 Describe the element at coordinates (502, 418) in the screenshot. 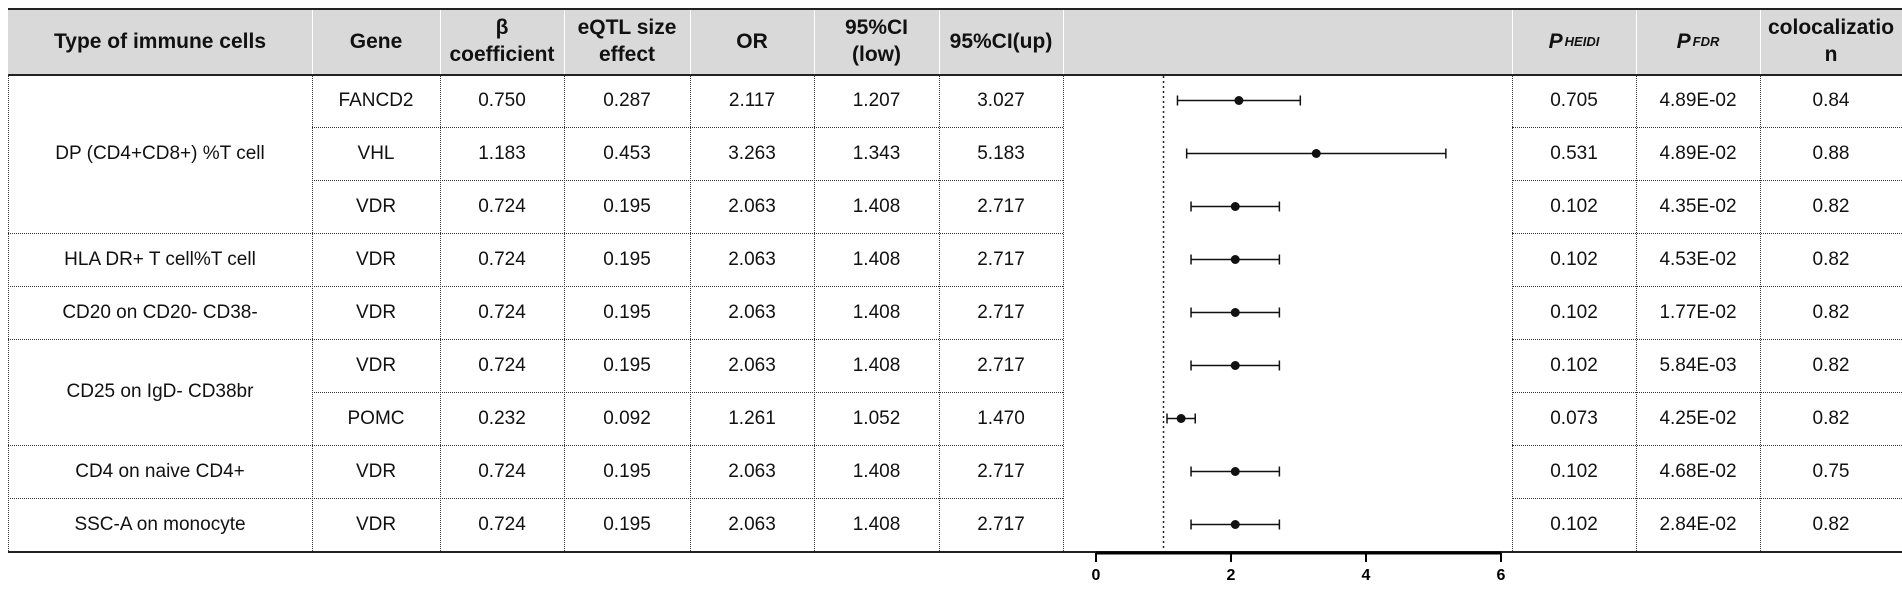

I see `cell-beta: 0.232` at that location.